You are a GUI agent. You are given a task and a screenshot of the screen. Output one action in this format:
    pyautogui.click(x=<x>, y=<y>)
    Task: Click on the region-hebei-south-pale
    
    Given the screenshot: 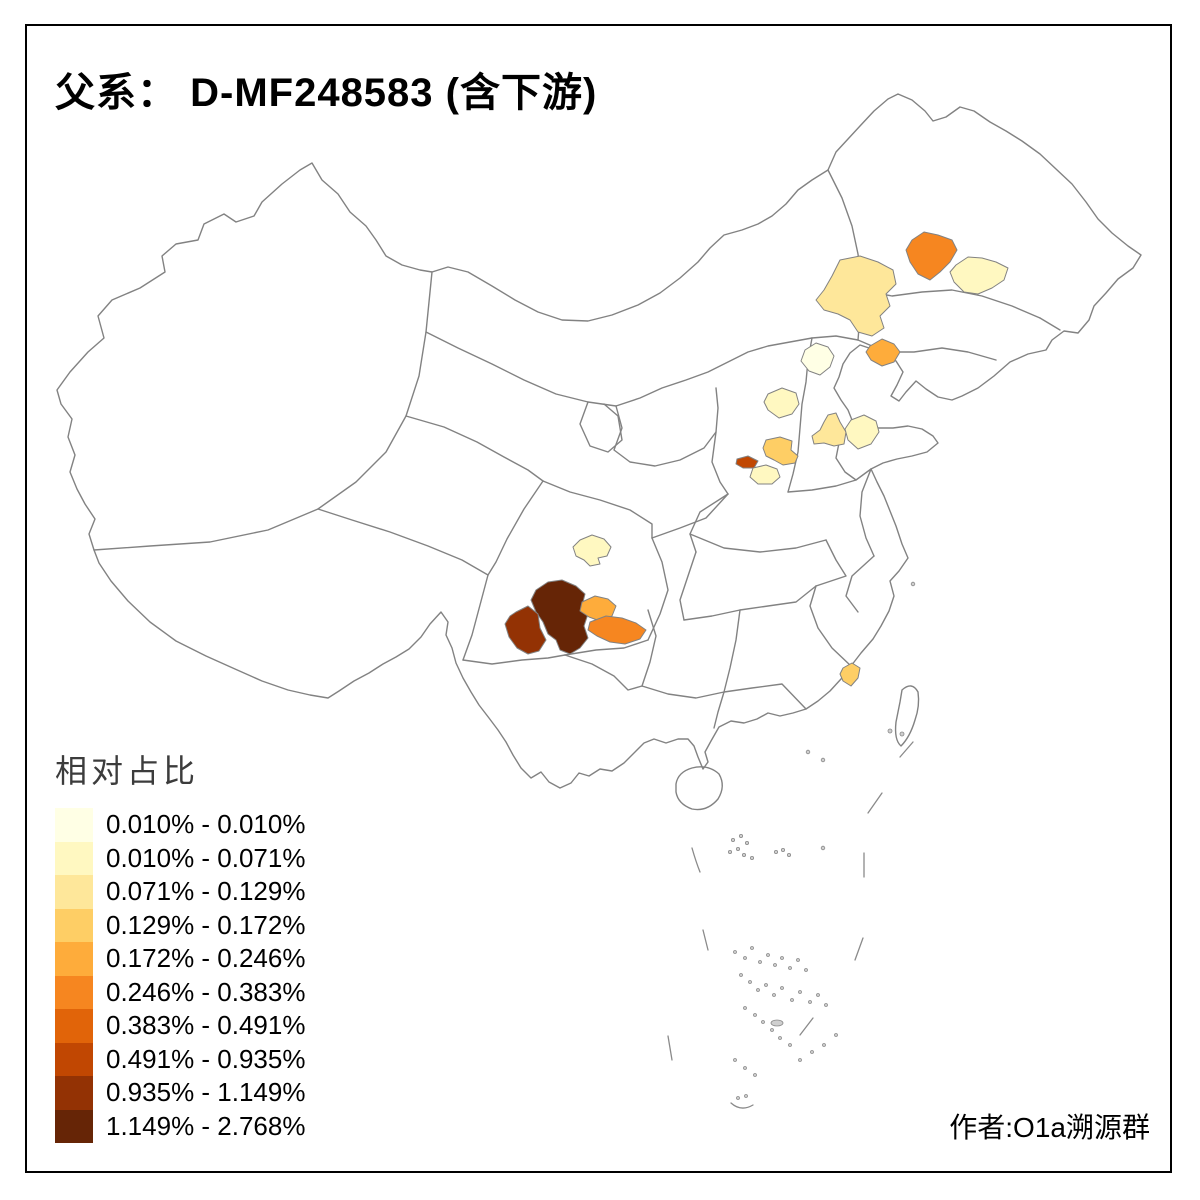 What is the action you would take?
    pyautogui.click(x=829, y=429)
    